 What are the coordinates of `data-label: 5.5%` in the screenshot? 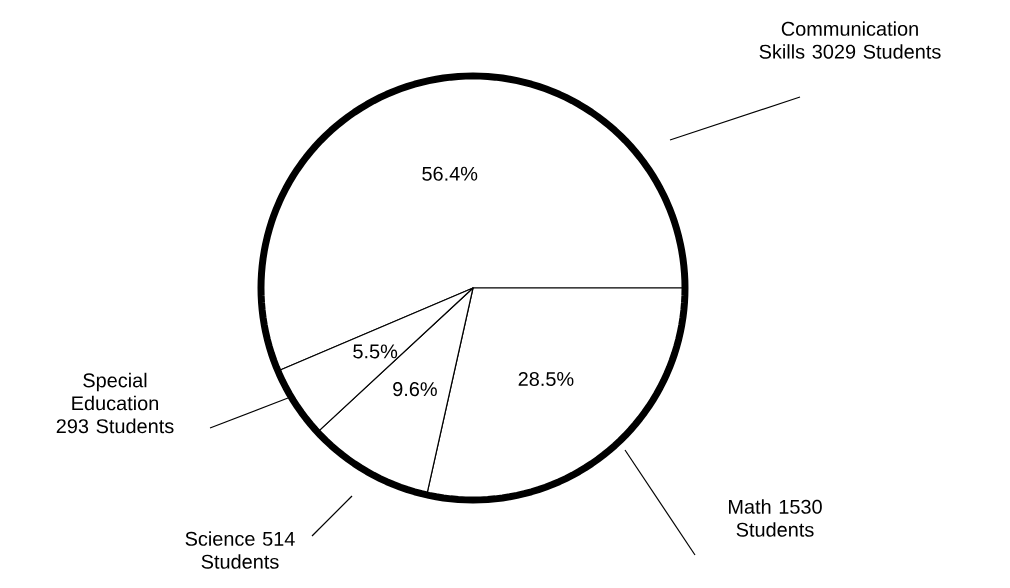 It's located at (375, 351).